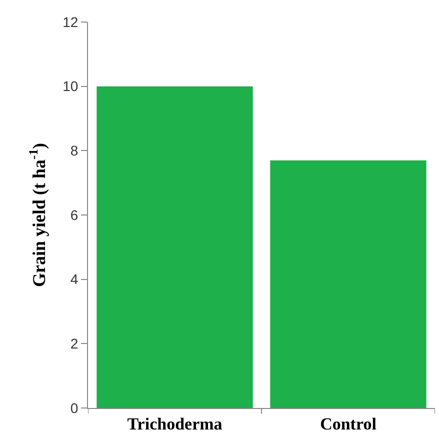 Image resolution: width=439 pixels, height=448 pixels. Describe the element at coordinates (74, 150) in the screenshot. I see `y-tick-label: 8` at that location.